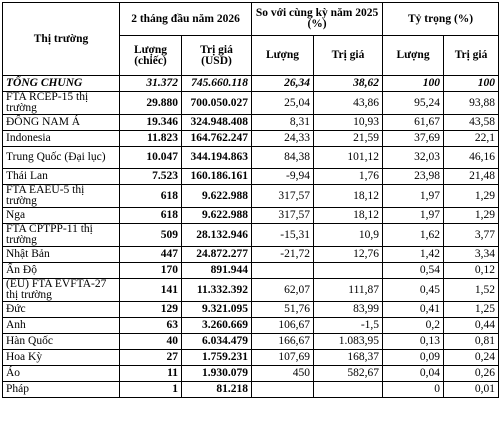 This screenshot has width=500, height=428. I want to click on row-name: FTA CPTPP-11 thị trường, so click(61, 235).